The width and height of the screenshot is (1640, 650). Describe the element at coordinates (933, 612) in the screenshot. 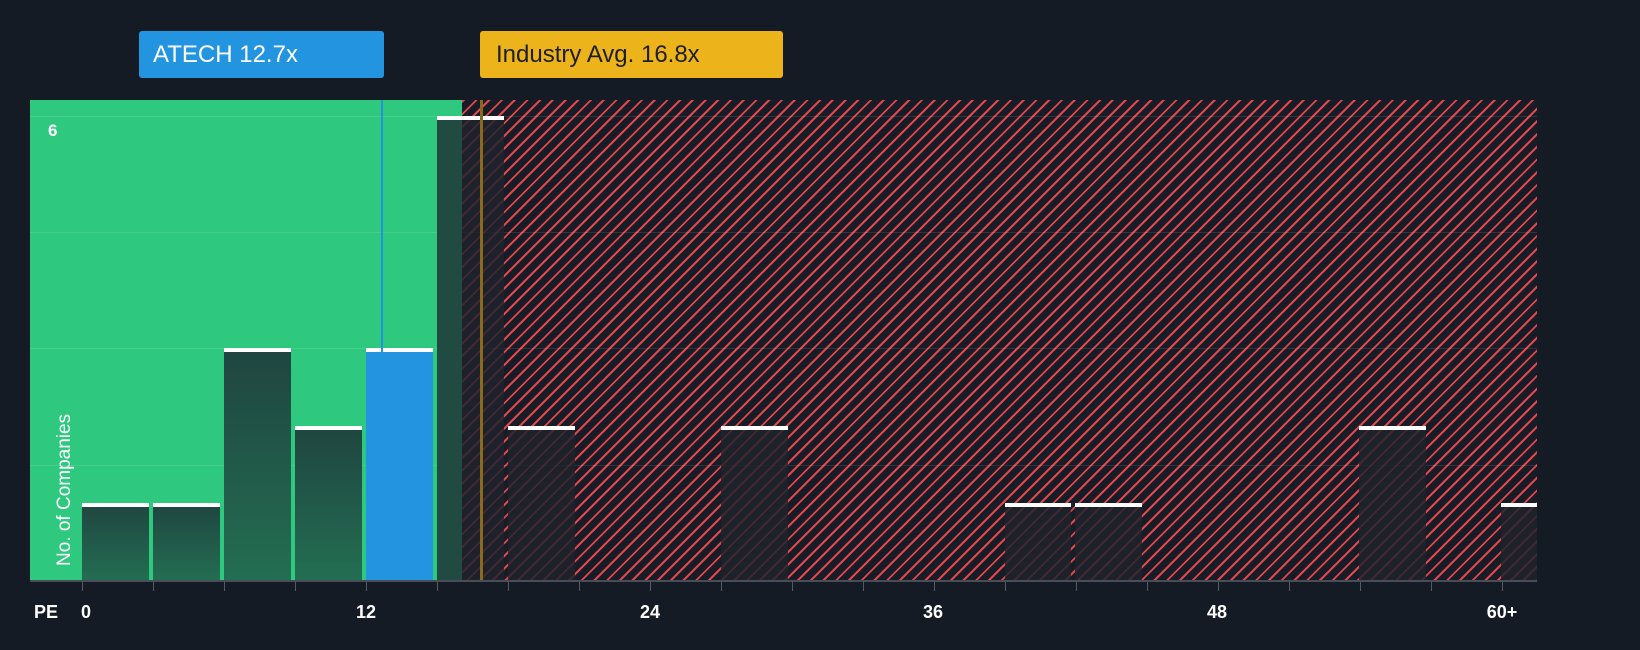

I see `x-tick-label: 36` at that location.